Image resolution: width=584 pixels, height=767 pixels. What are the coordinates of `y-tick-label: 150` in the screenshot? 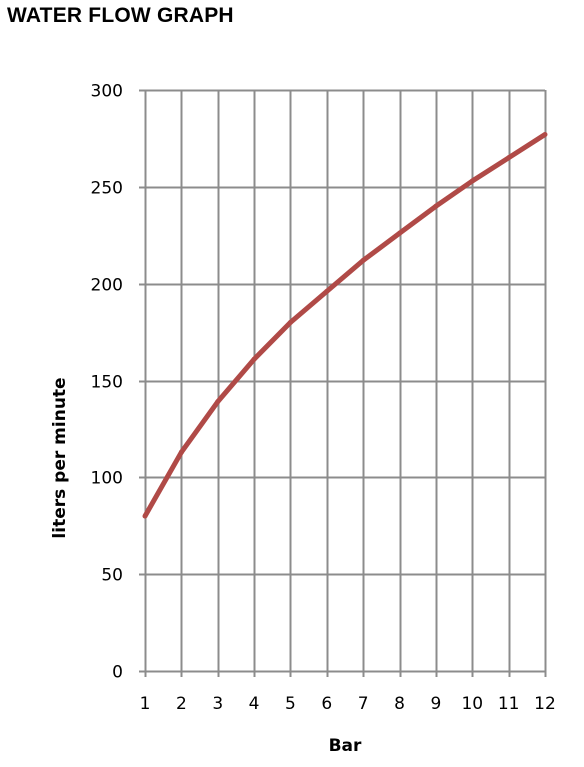 It's located at (107, 383).